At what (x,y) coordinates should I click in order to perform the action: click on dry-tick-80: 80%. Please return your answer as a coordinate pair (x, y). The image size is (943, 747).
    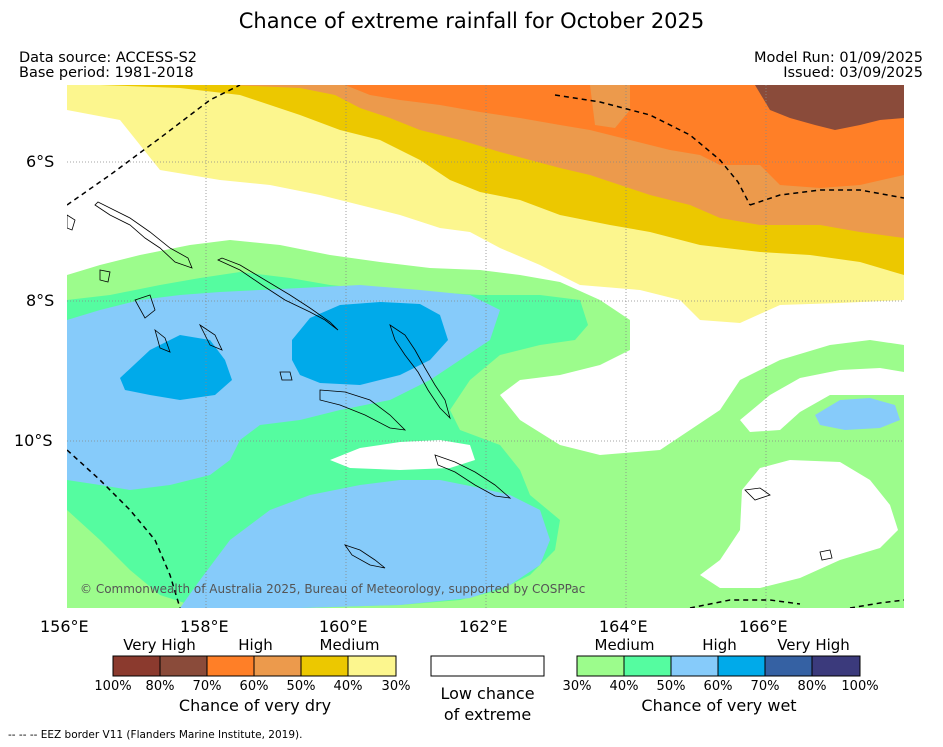
    Looking at the image, I should click on (160, 686).